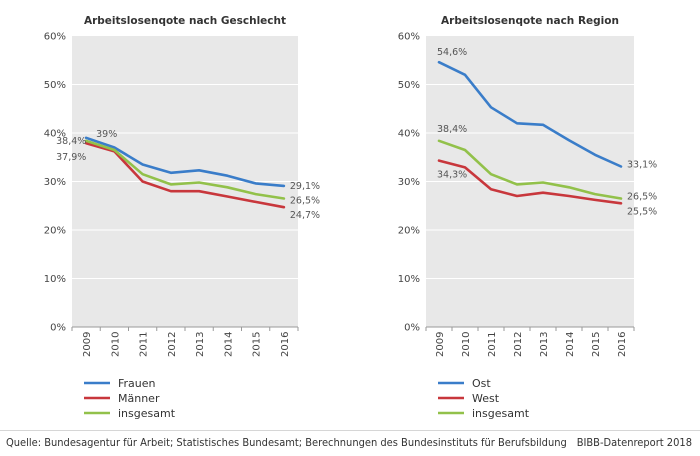  What do you see at coordinates (452, 52) in the screenshot?
I see `data-label: 54,6%` at bounding box center [452, 52].